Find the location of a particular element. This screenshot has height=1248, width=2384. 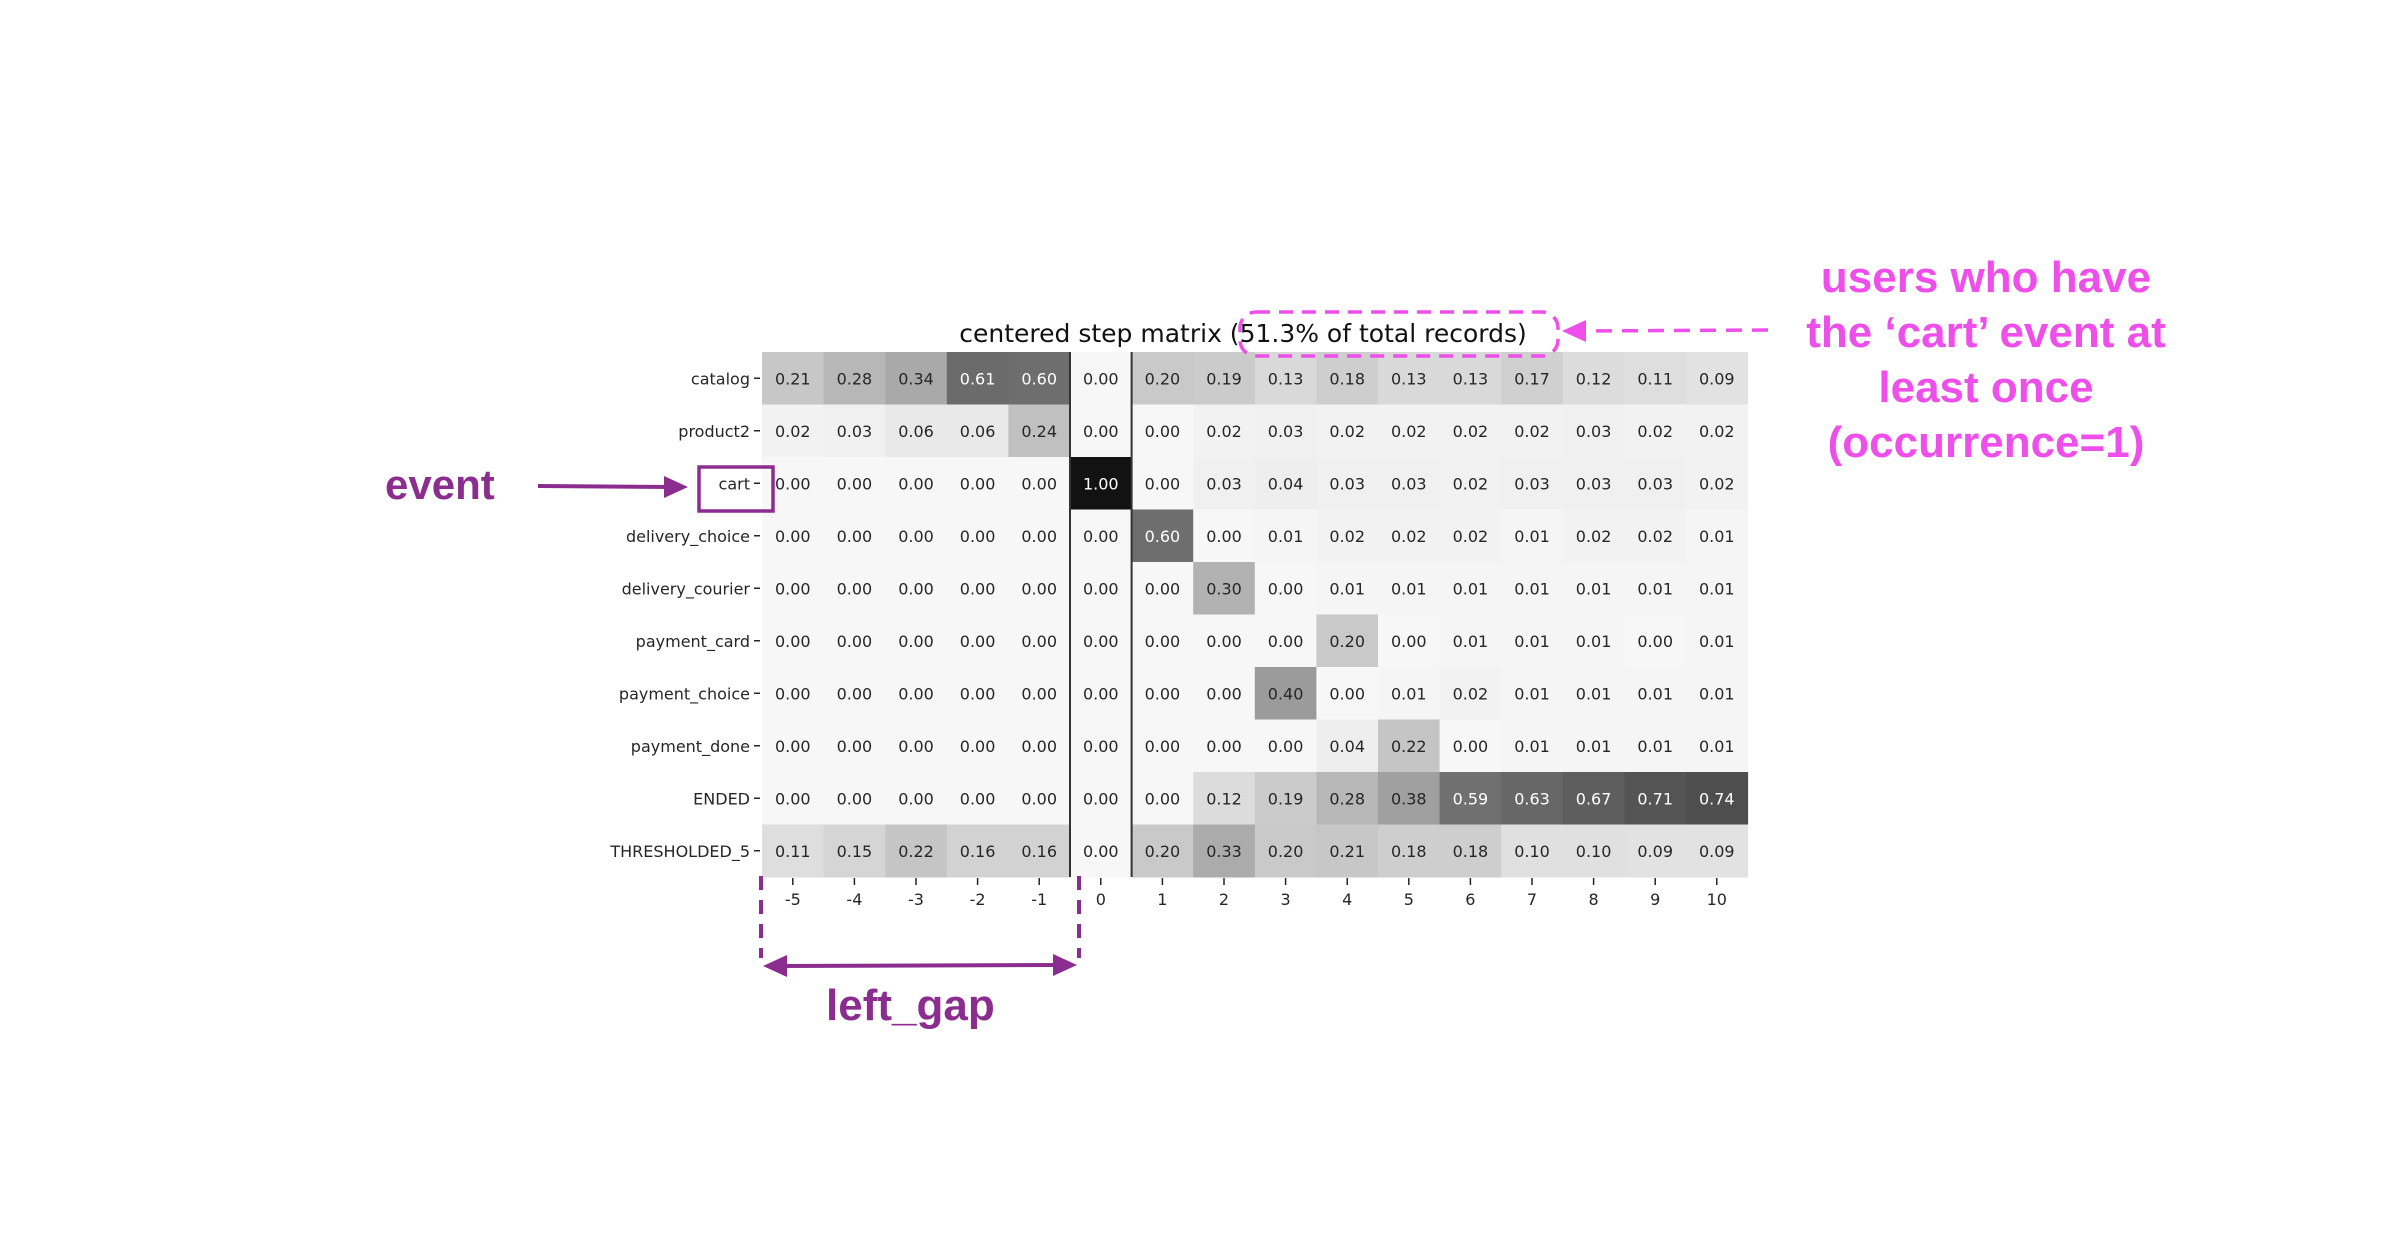

column-label: 7 is located at coordinates (1532, 899).